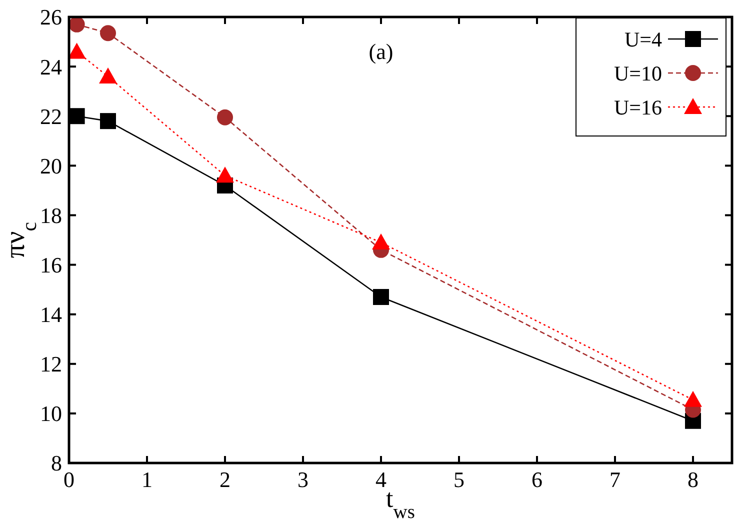 The width and height of the screenshot is (738, 525). Describe the element at coordinates (537, 479) in the screenshot. I see `x-tick-label: 6` at that location.